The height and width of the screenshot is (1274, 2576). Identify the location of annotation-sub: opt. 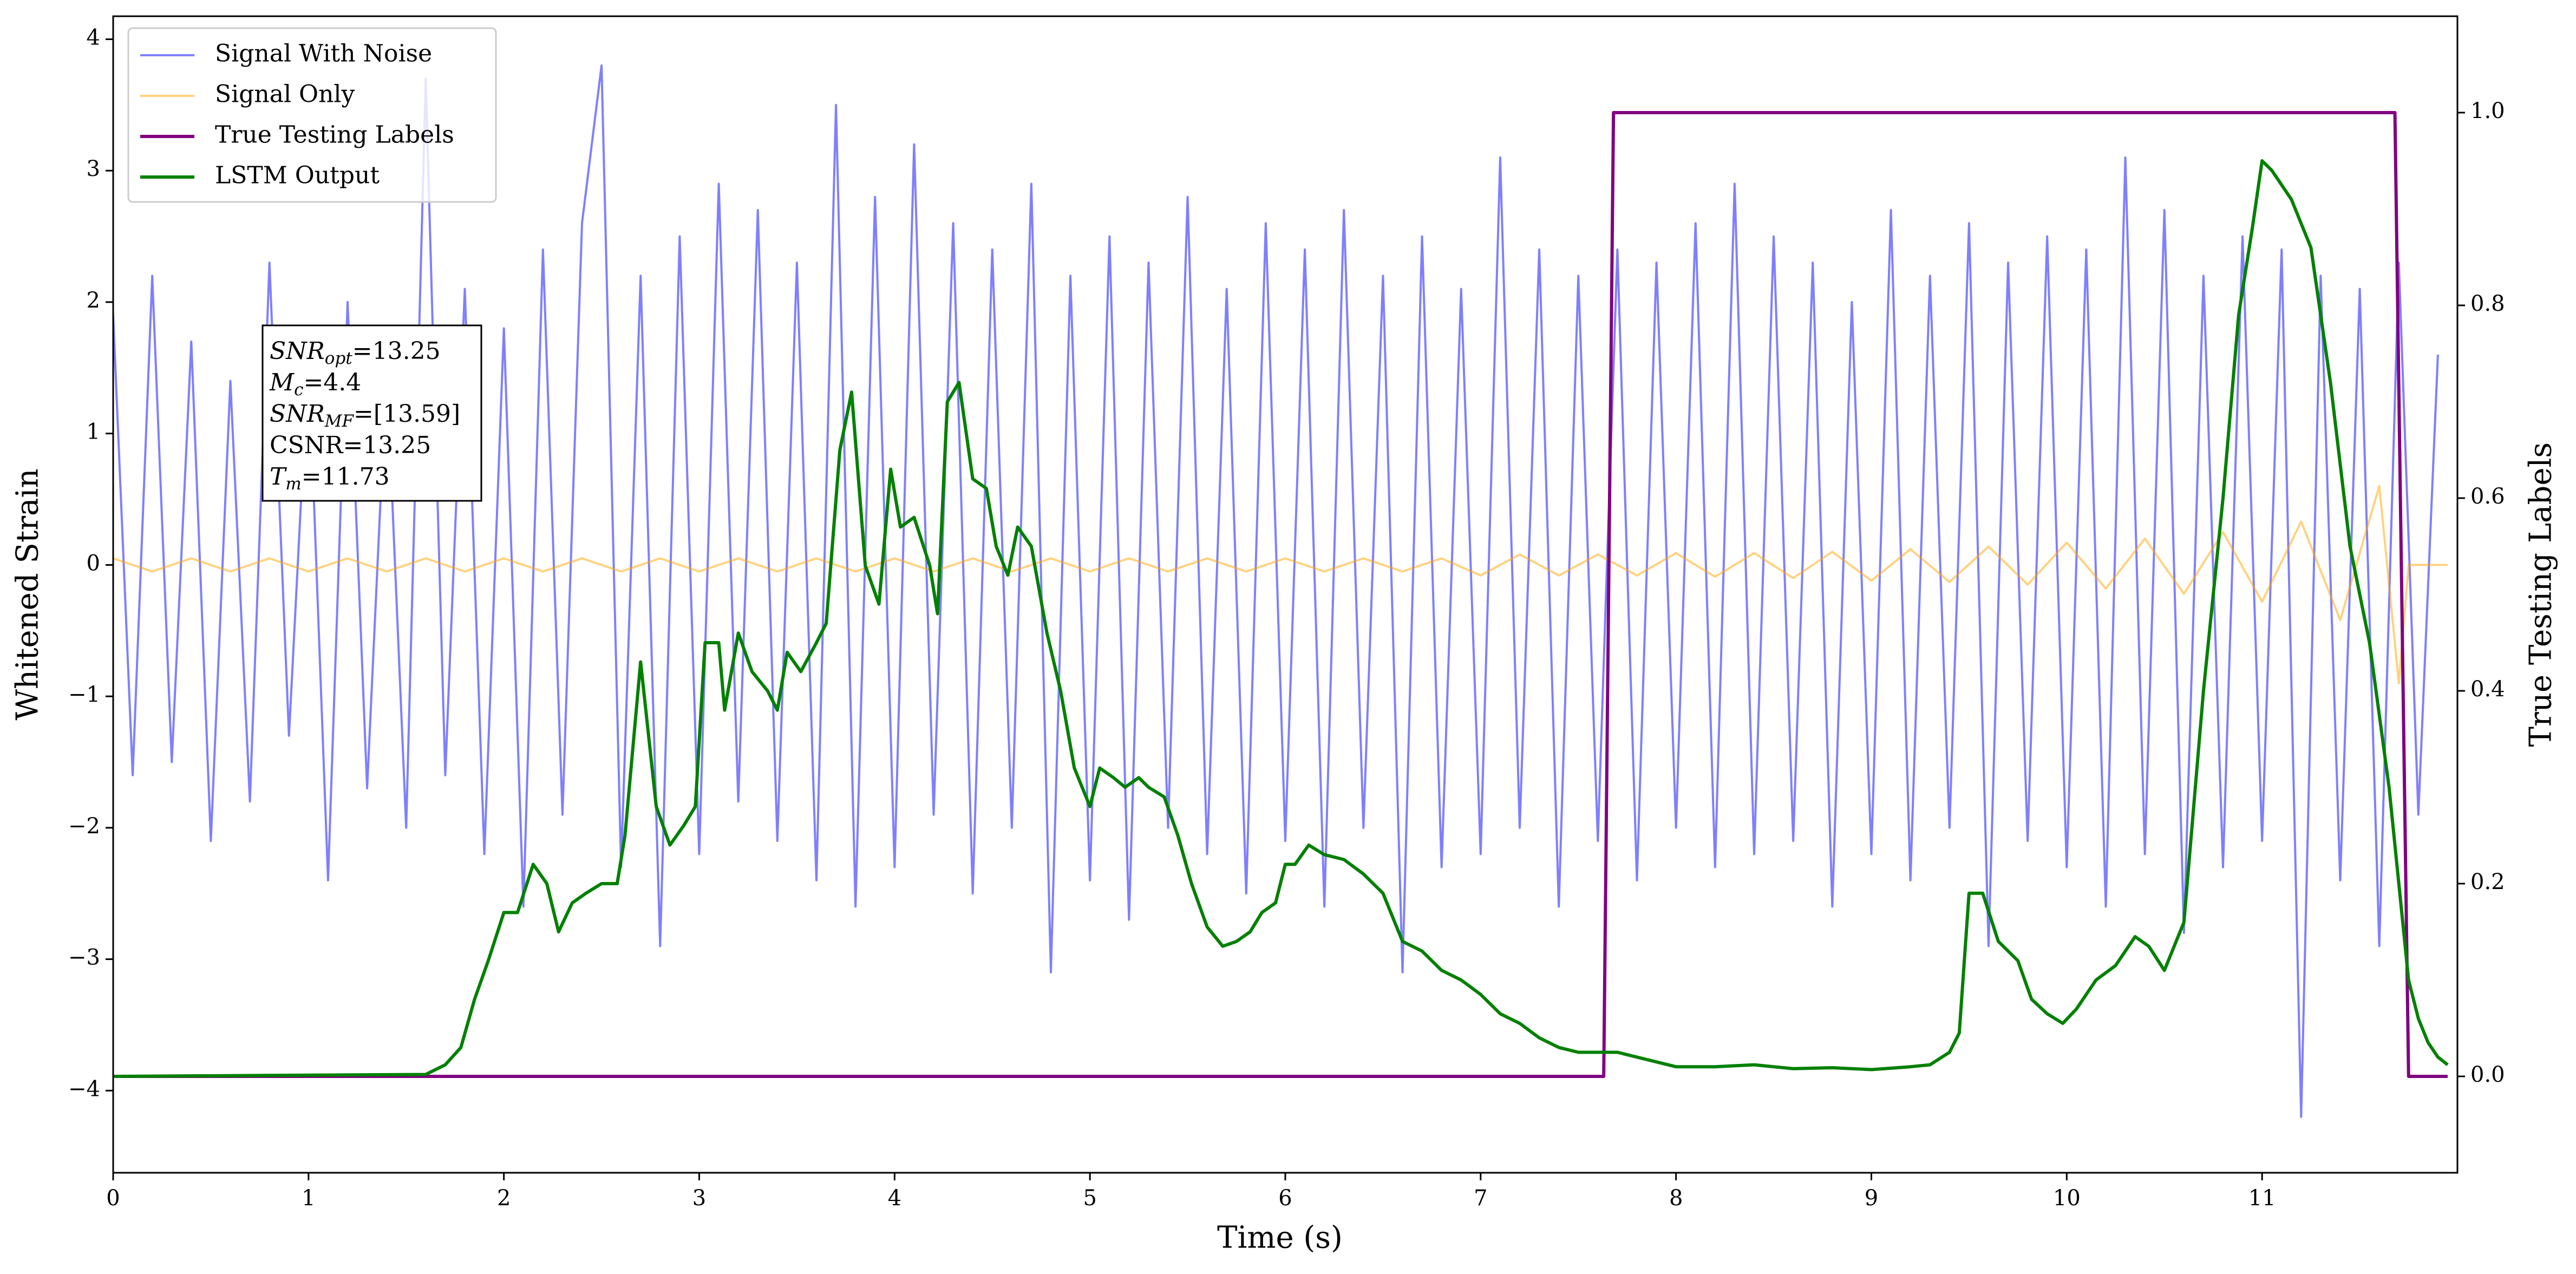
(339, 358).